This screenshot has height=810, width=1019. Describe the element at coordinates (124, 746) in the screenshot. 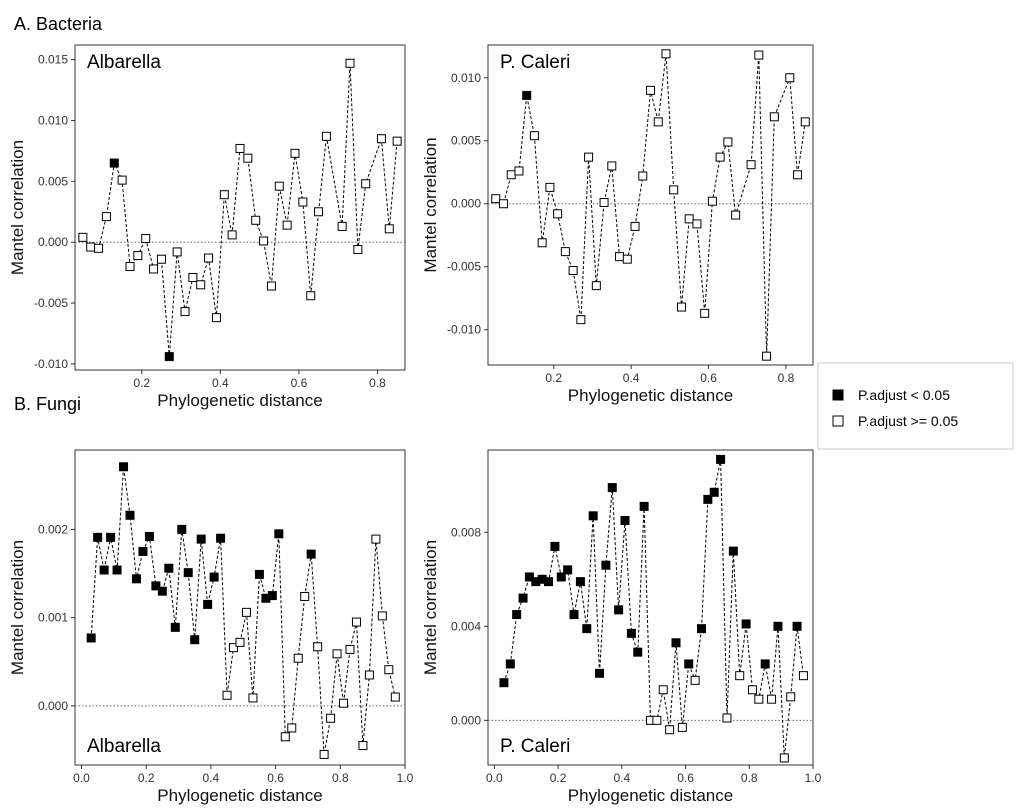

I see `panel-label: Albarella` at that location.